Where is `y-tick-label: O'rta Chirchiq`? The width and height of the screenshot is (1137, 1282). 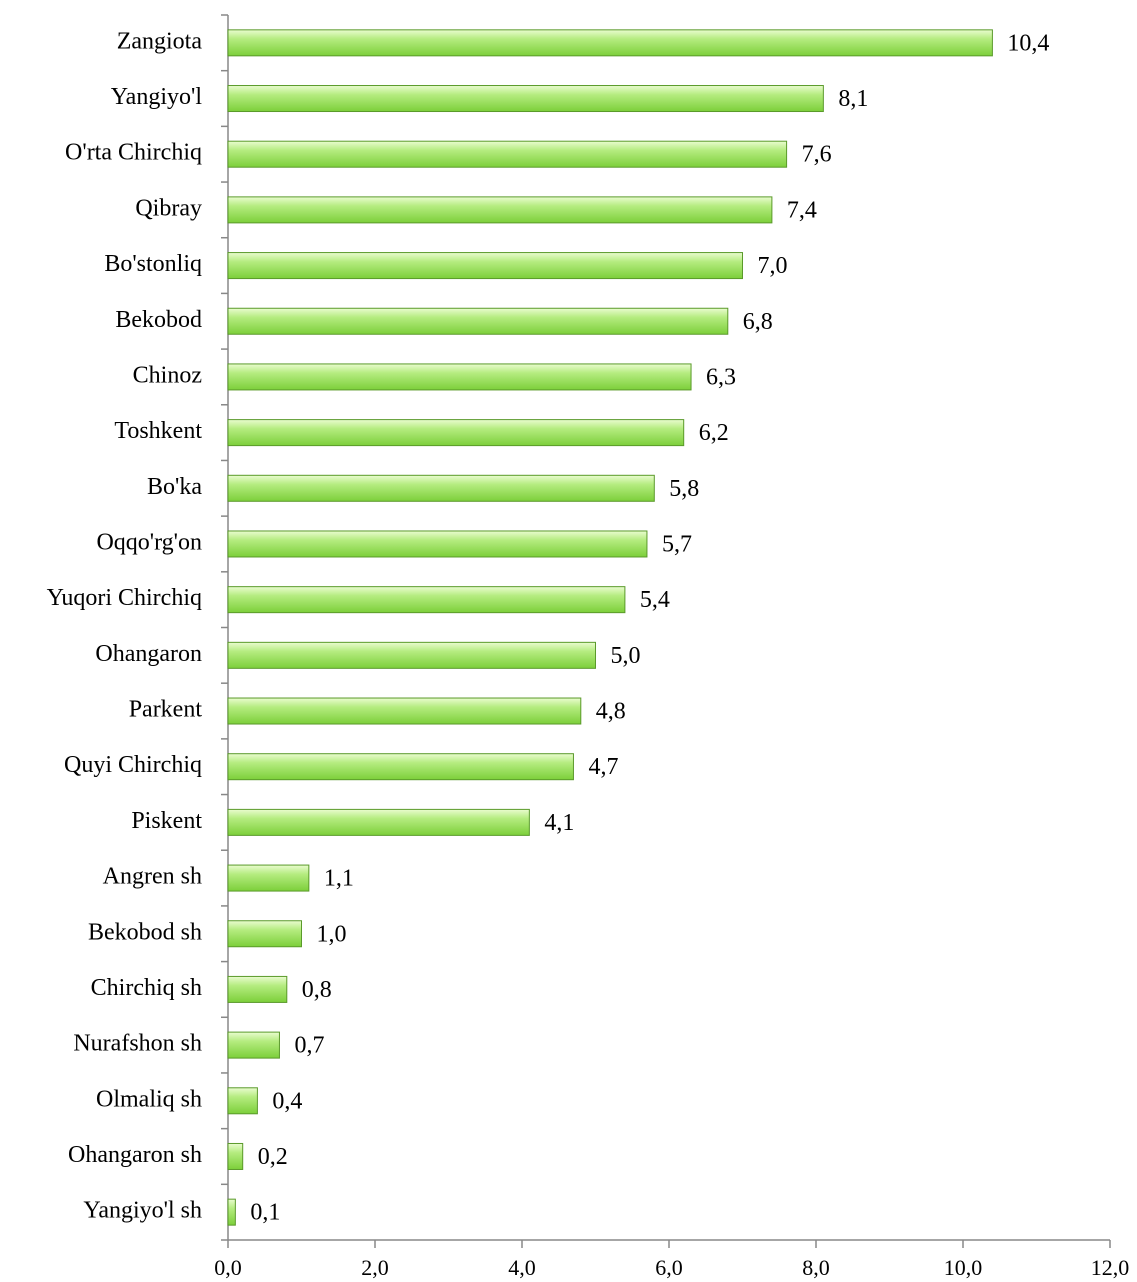 y-tick-label: O'rta Chirchiq is located at coordinates (133, 153).